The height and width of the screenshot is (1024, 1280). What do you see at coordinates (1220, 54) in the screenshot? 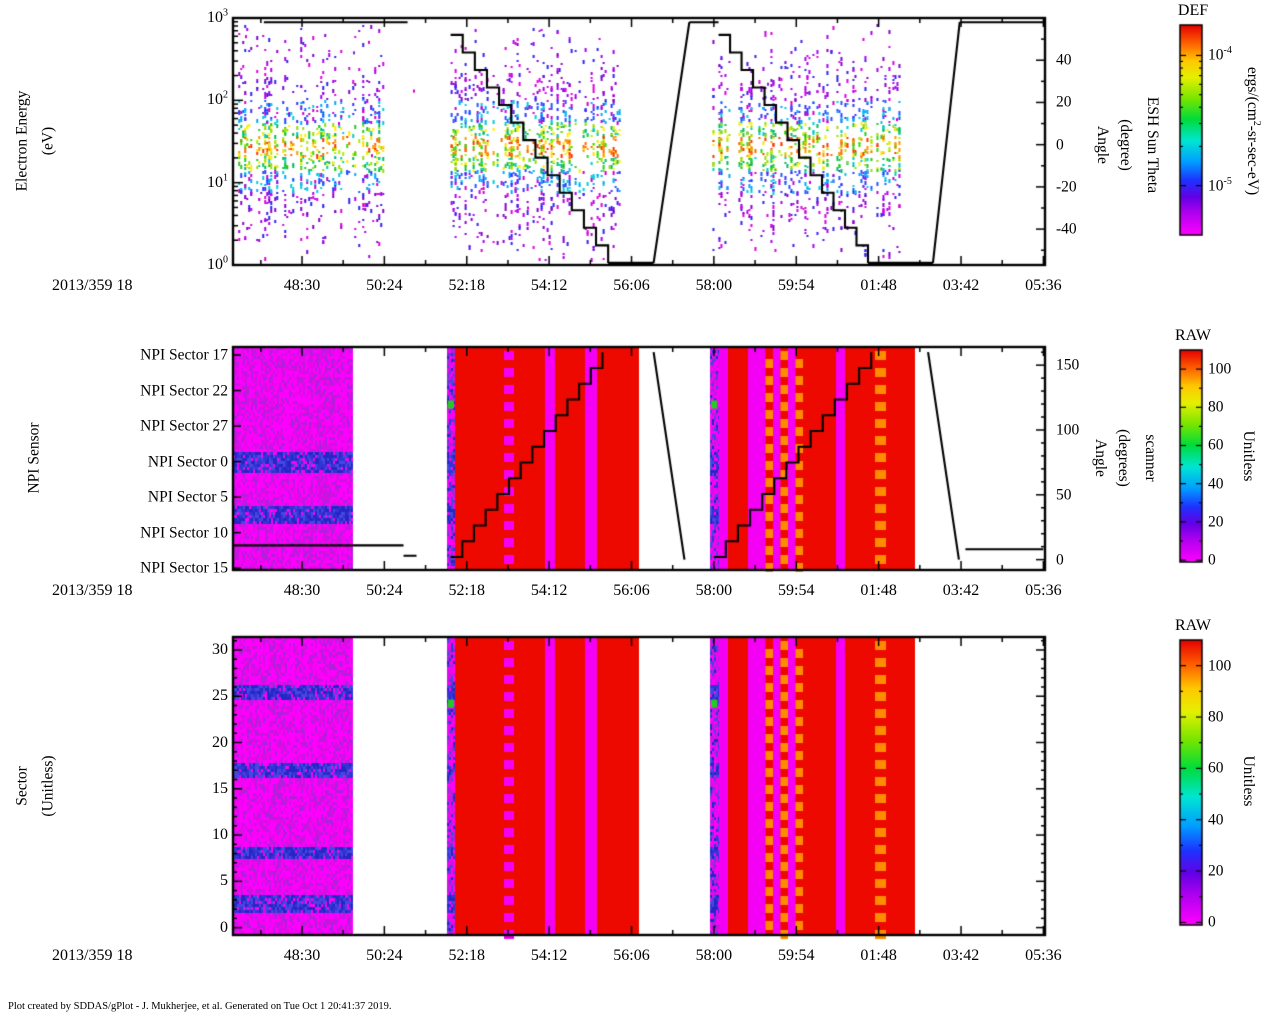
I see `colorbar-tick-label: 10⁻⁴` at bounding box center [1220, 54].